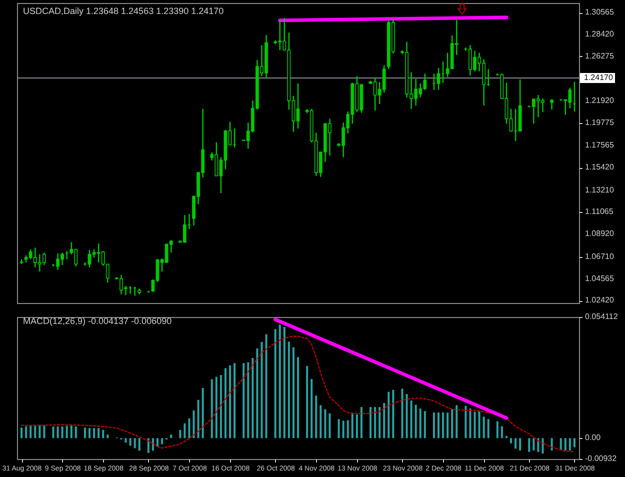 This screenshot has width=625, height=477. I want to click on y-tick-label: 1.26275, so click(599, 56).